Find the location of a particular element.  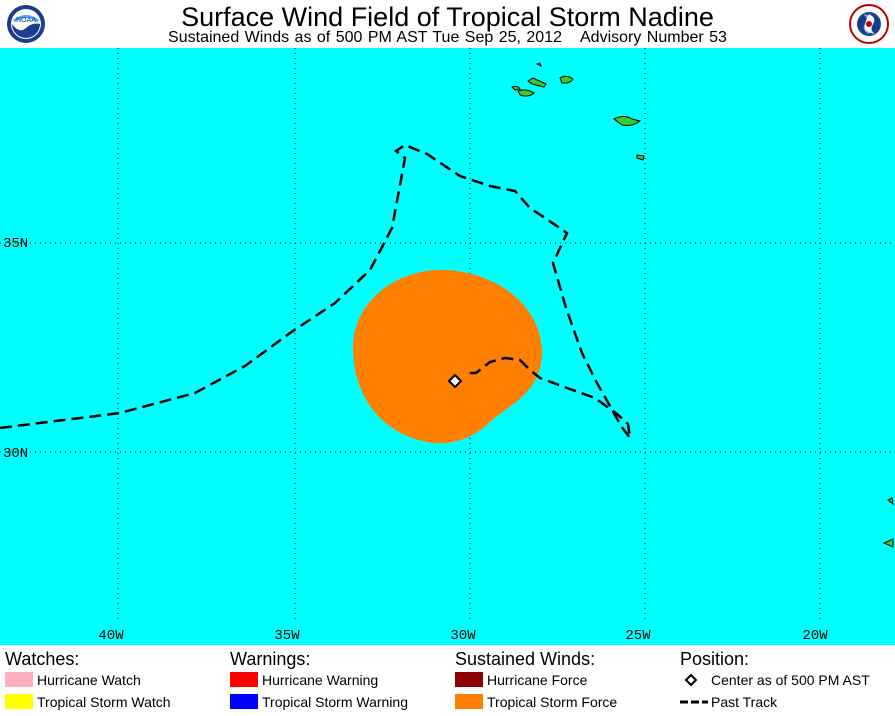

lat-label-30n: 30N is located at coordinates (15, 454).